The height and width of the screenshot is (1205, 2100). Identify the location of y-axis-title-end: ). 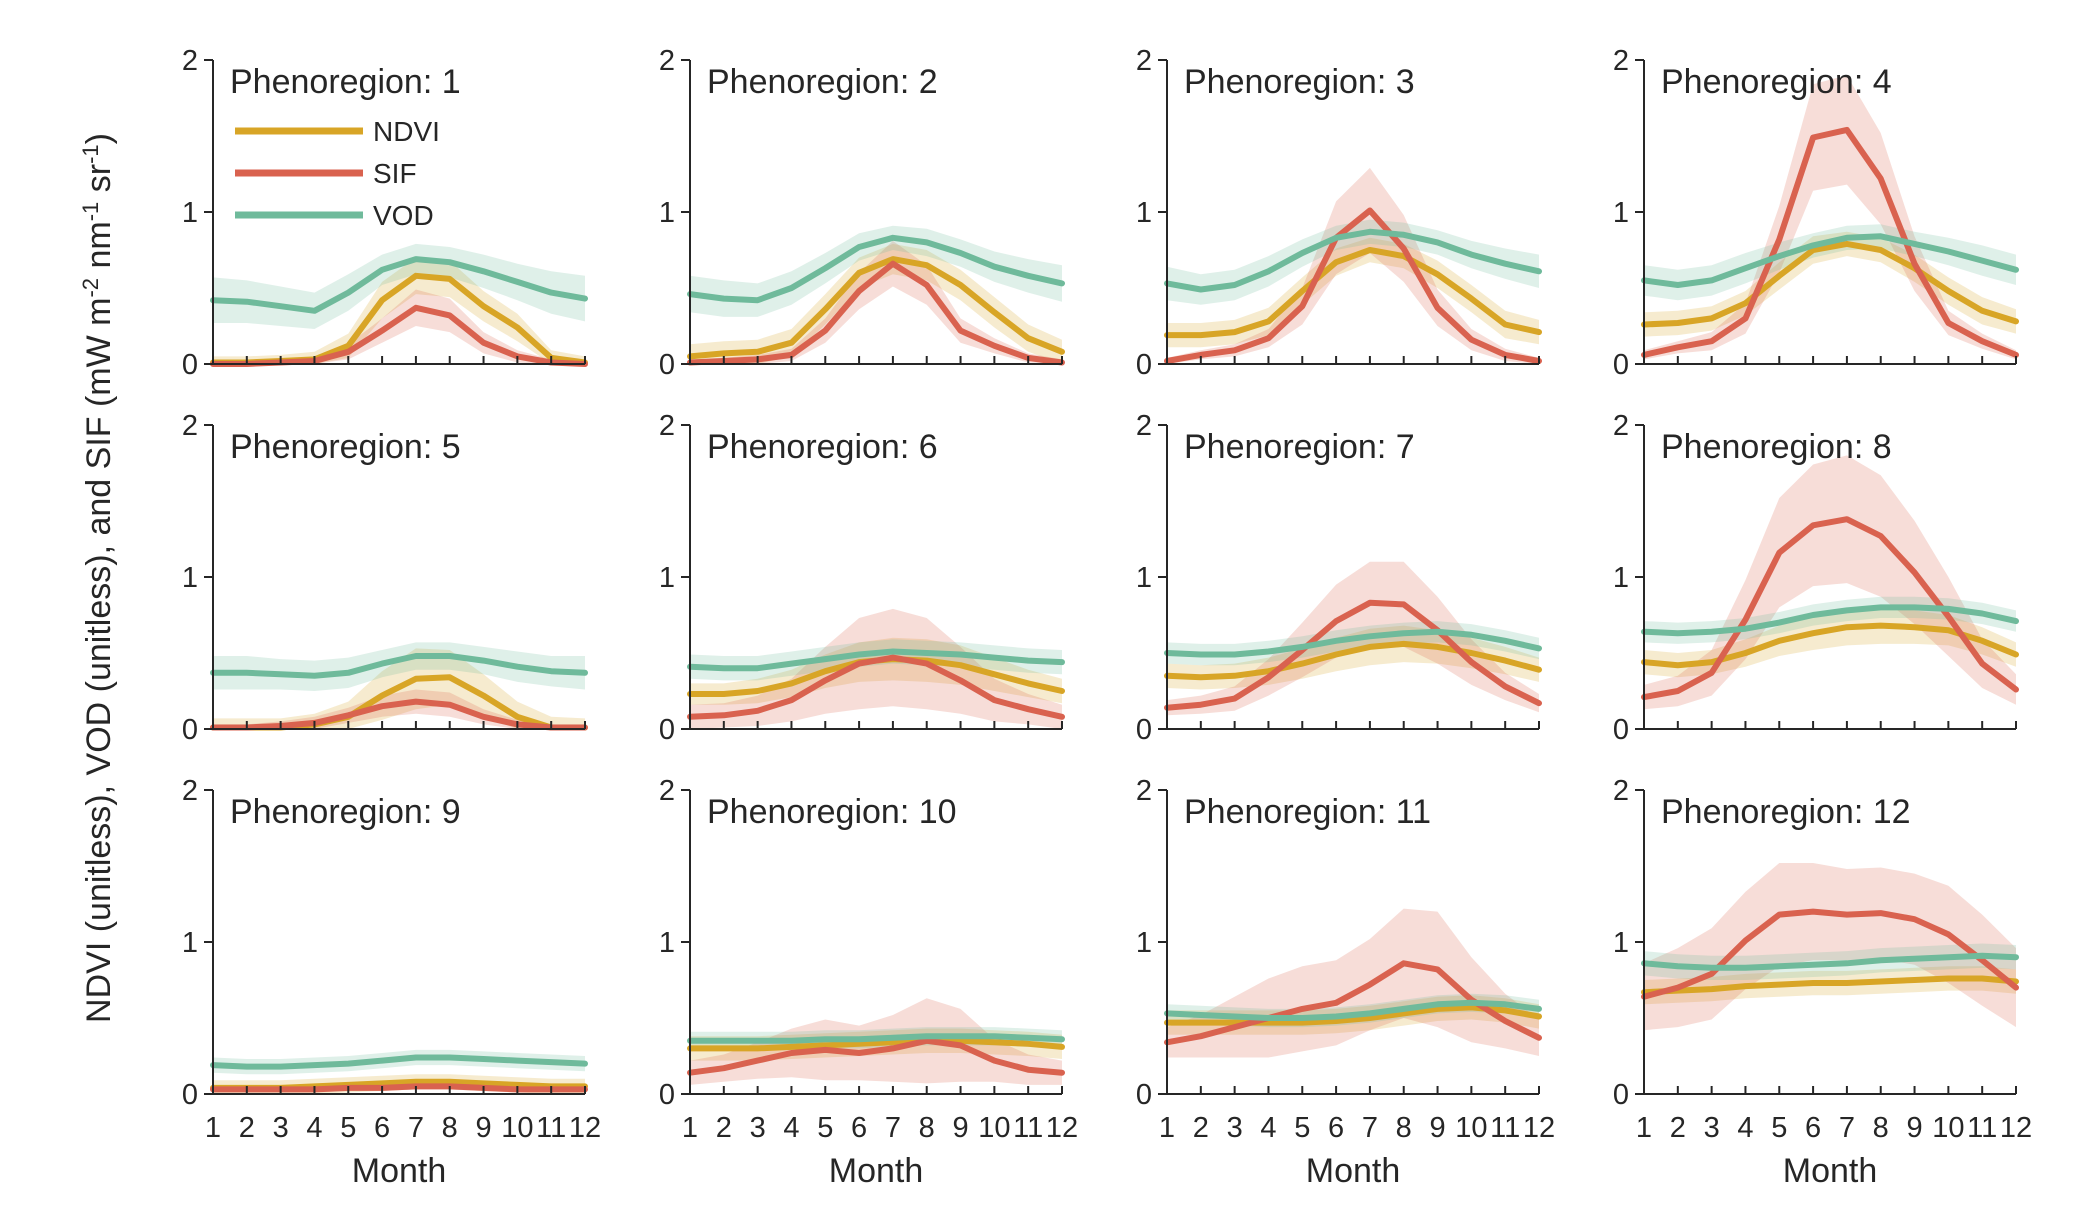
(99, 138).